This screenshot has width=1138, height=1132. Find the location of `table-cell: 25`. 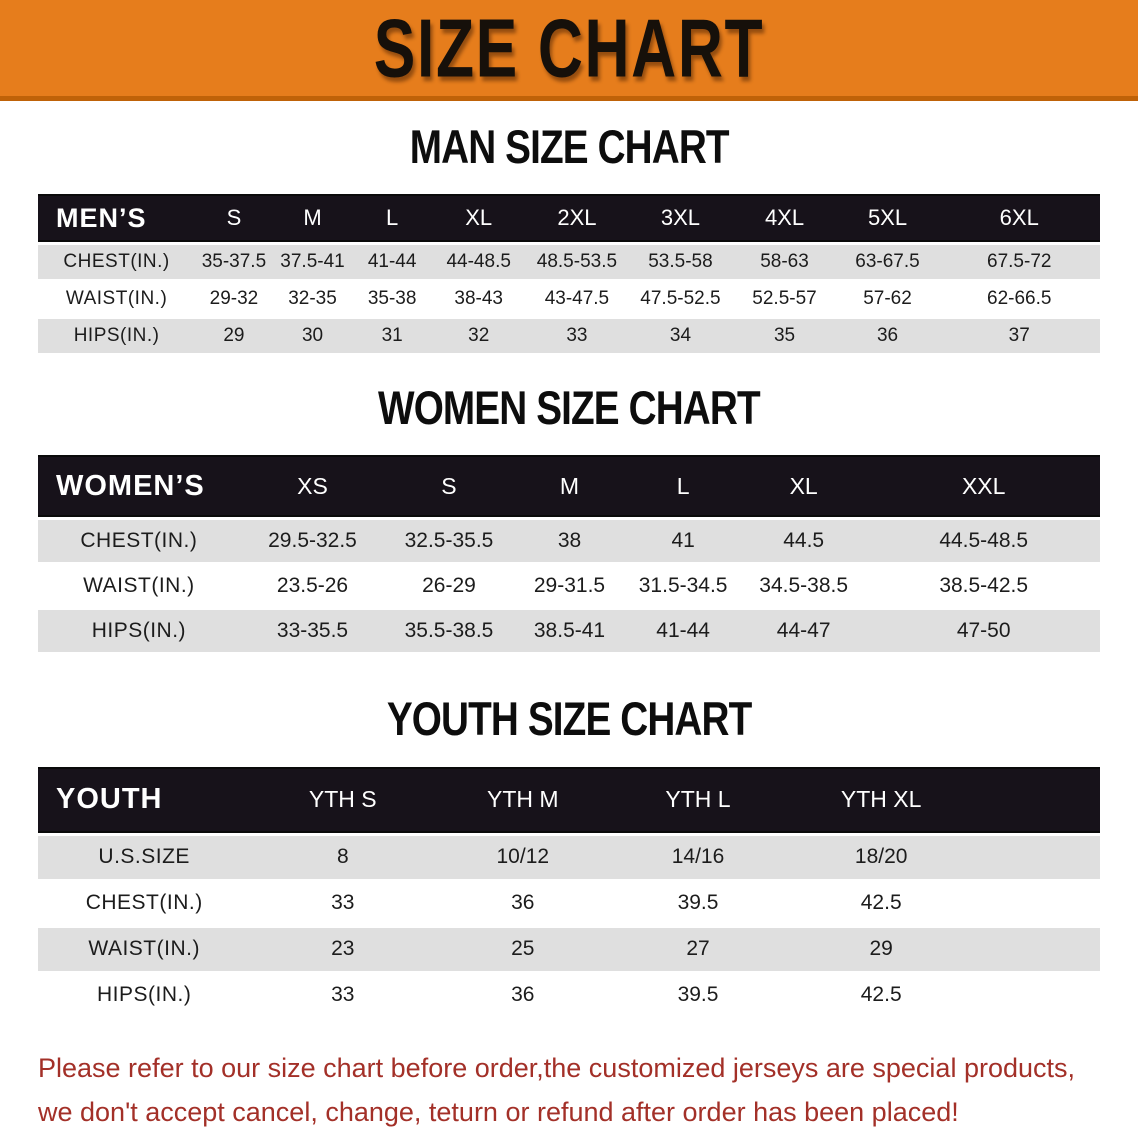

table-cell: 25 is located at coordinates (523, 949).